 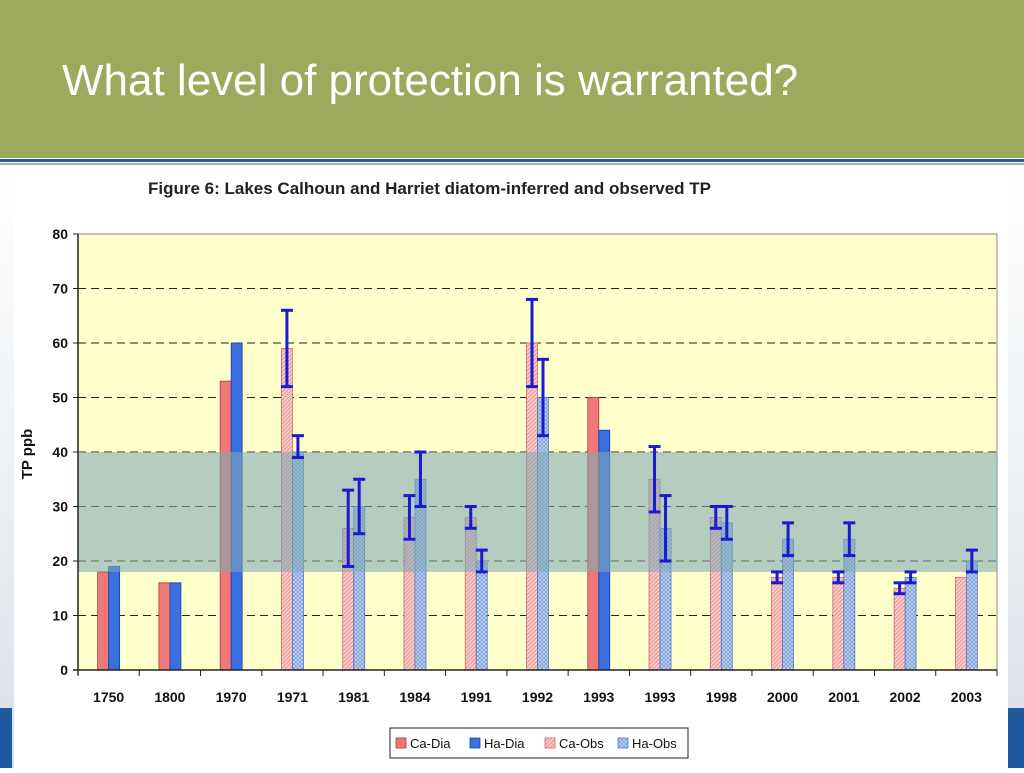 I want to click on legend-swatch-ca-obs, so click(x=550, y=743).